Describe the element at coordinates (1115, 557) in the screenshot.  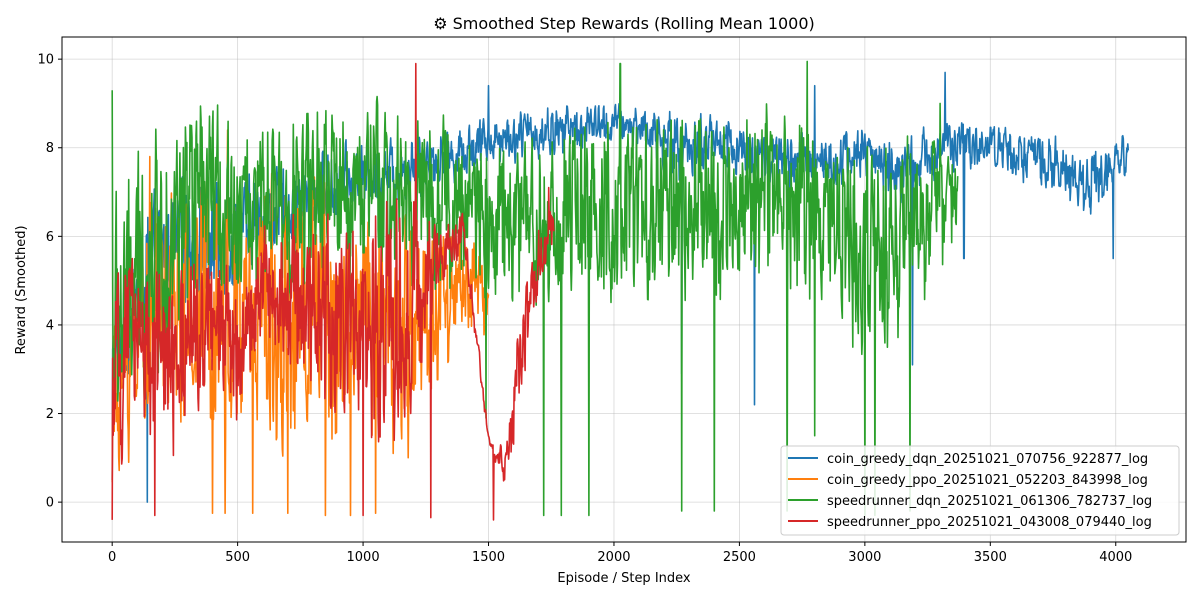
I see `x-tick-label: 4000` at that location.